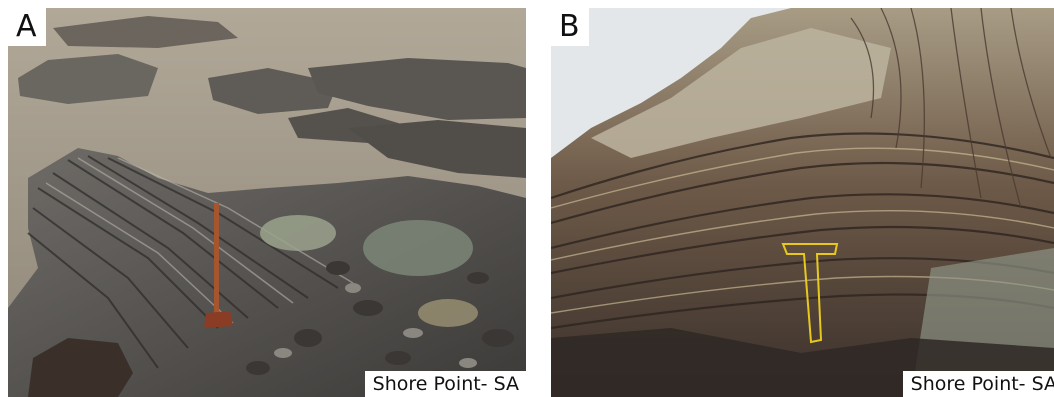  What do you see at coordinates (570, 27) in the screenshot?
I see `panel-label-b: B` at bounding box center [570, 27].